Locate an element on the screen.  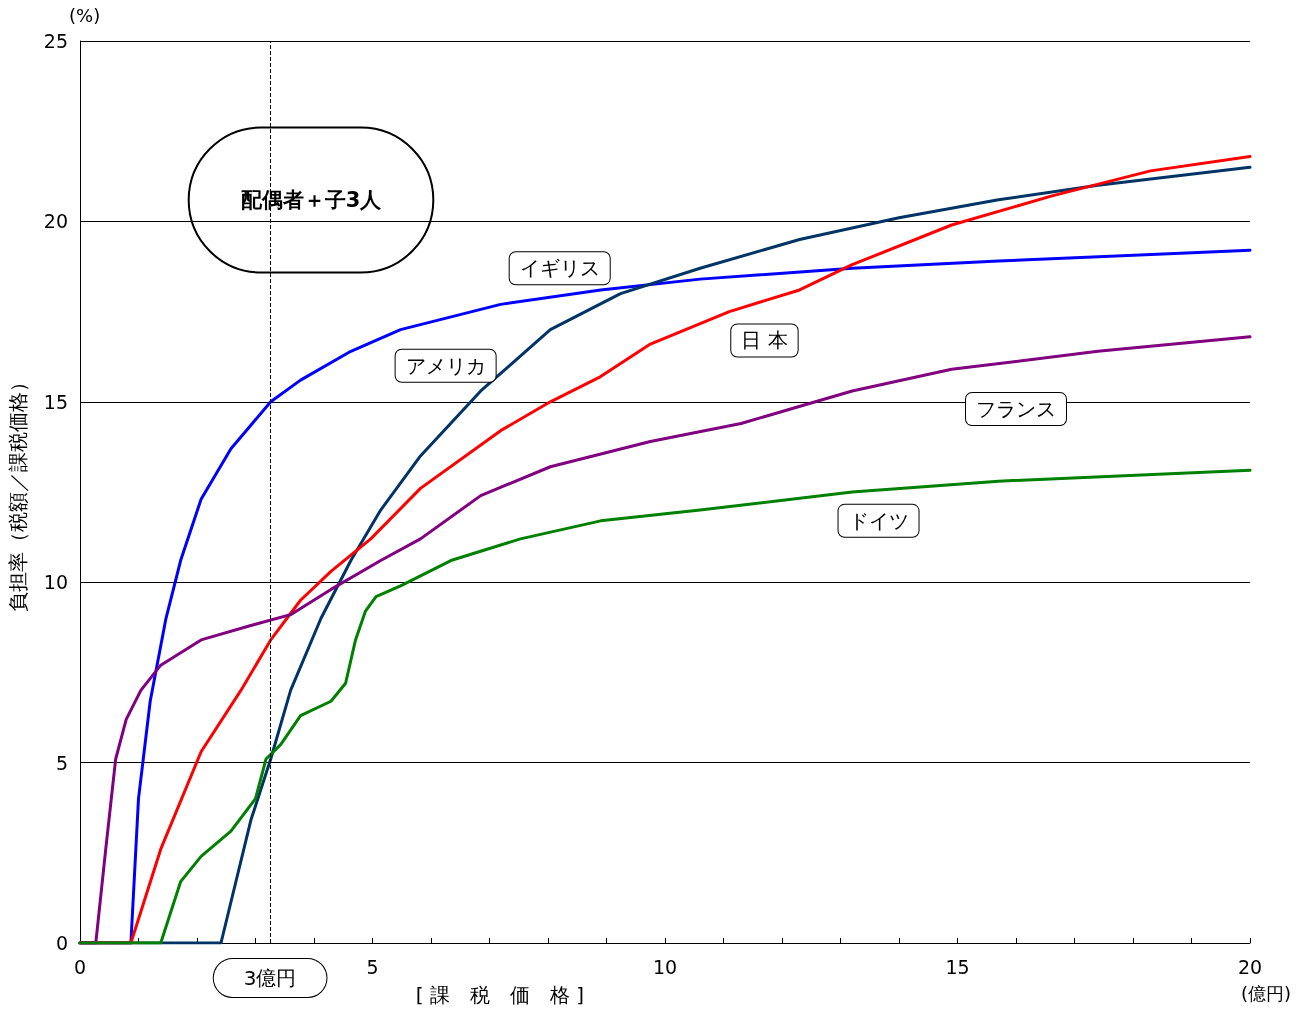
y-tick-label: 25 is located at coordinates (55, 41).